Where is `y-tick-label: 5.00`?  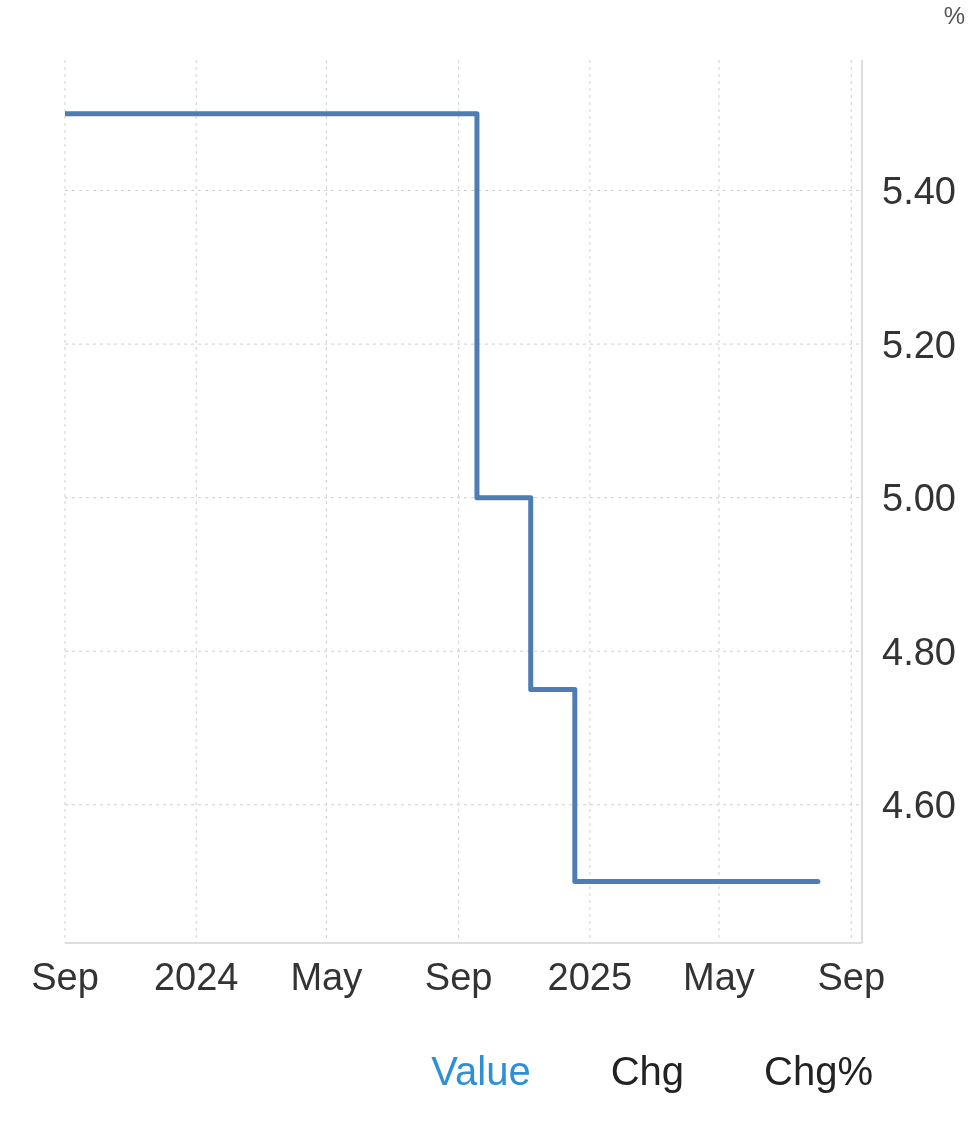 y-tick-label: 5.00 is located at coordinates (919, 498).